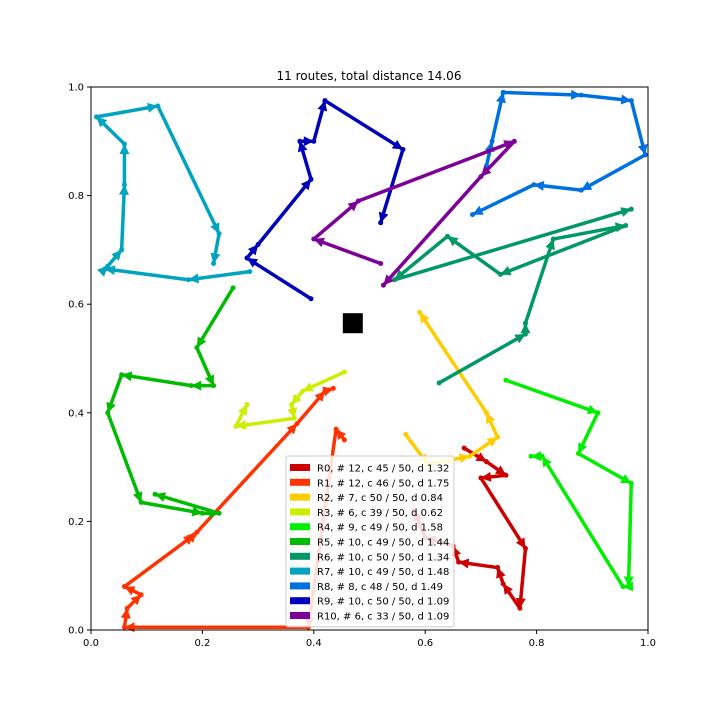 The height and width of the screenshot is (720, 720). I want to click on route-0-segment, so click(503, 513).